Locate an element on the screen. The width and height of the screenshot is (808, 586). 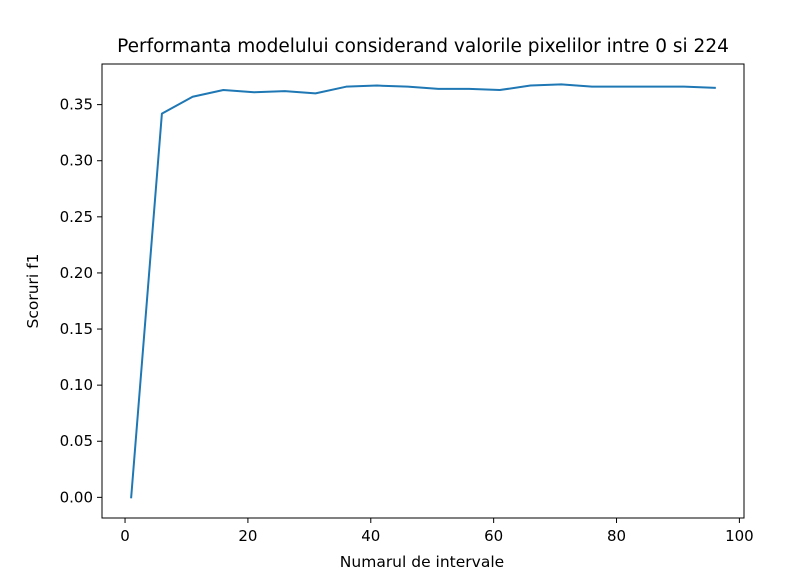
y-axis-label: Scoruri f1 is located at coordinates (33, 291).